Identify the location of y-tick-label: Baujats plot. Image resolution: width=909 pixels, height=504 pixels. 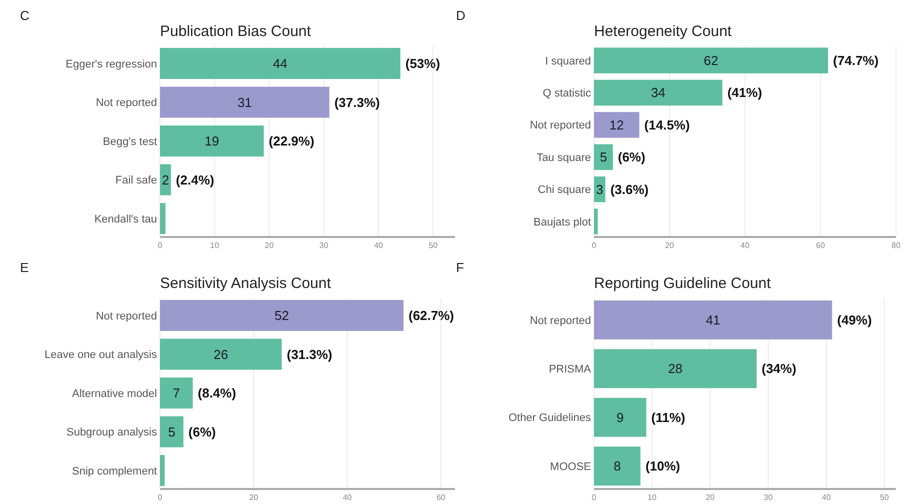
(562, 222).